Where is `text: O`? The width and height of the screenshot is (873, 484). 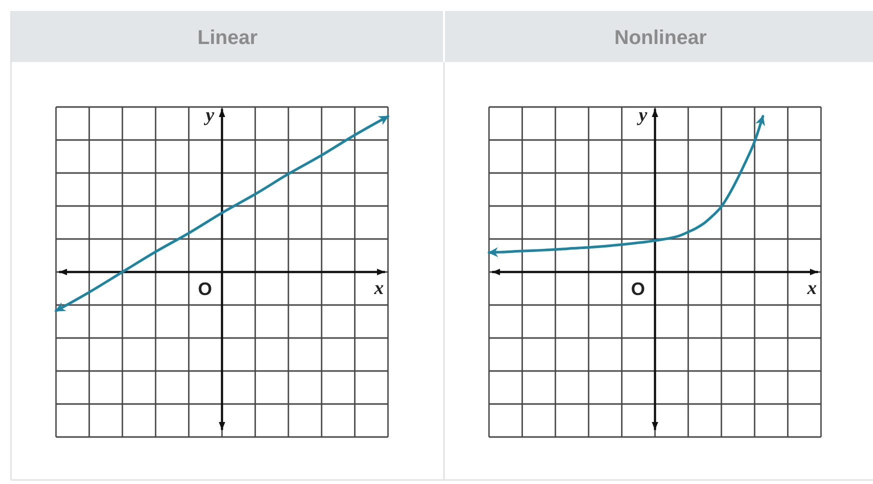 text: O is located at coordinates (638, 289).